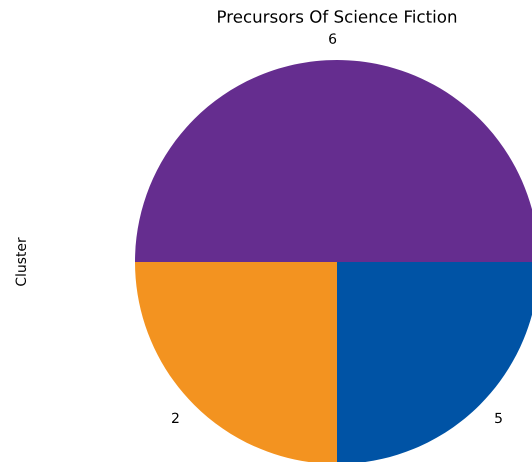 This screenshot has width=532, height=462. What do you see at coordinates (498, 418) in the screenshot?
I see `slice-label: 5` at bounding box center [498, 418].